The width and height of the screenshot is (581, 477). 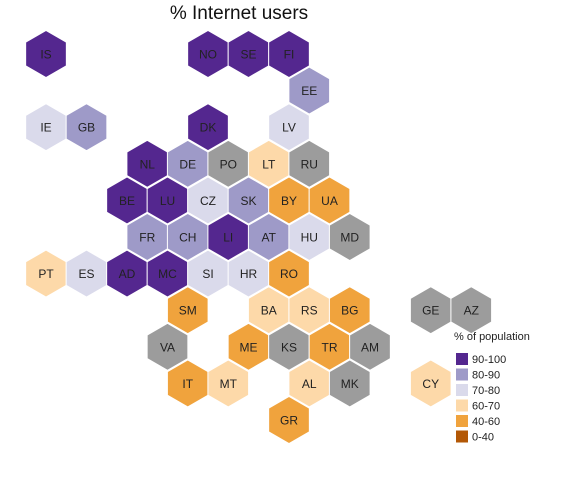 I want to click on country-hex-de: DE, so click(x=187, y=163).